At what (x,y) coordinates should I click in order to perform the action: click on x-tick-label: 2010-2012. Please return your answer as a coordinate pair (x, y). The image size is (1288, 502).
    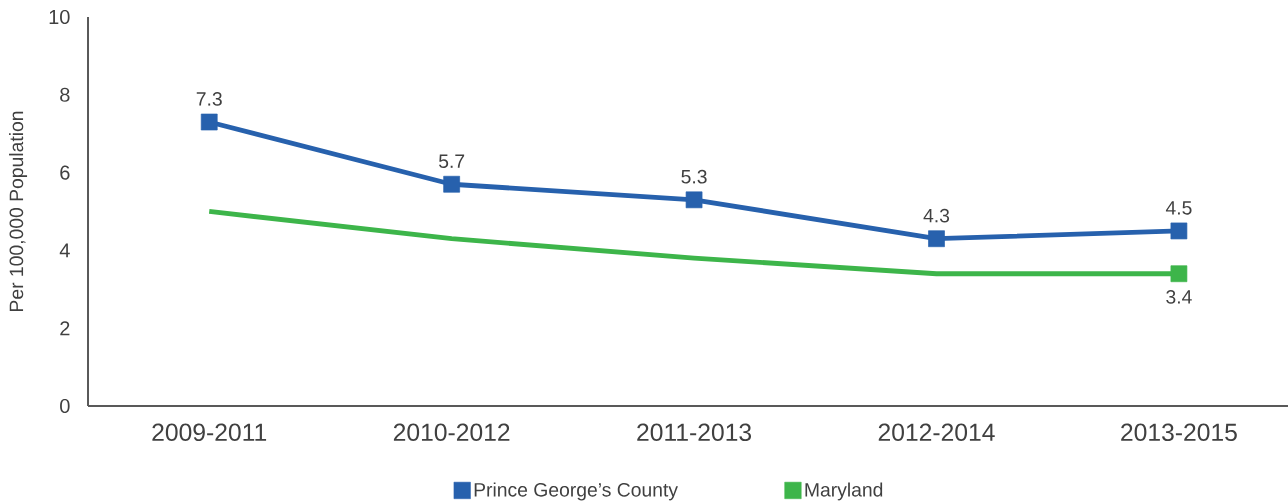
    Looking at the image, I should click on (451, 432).